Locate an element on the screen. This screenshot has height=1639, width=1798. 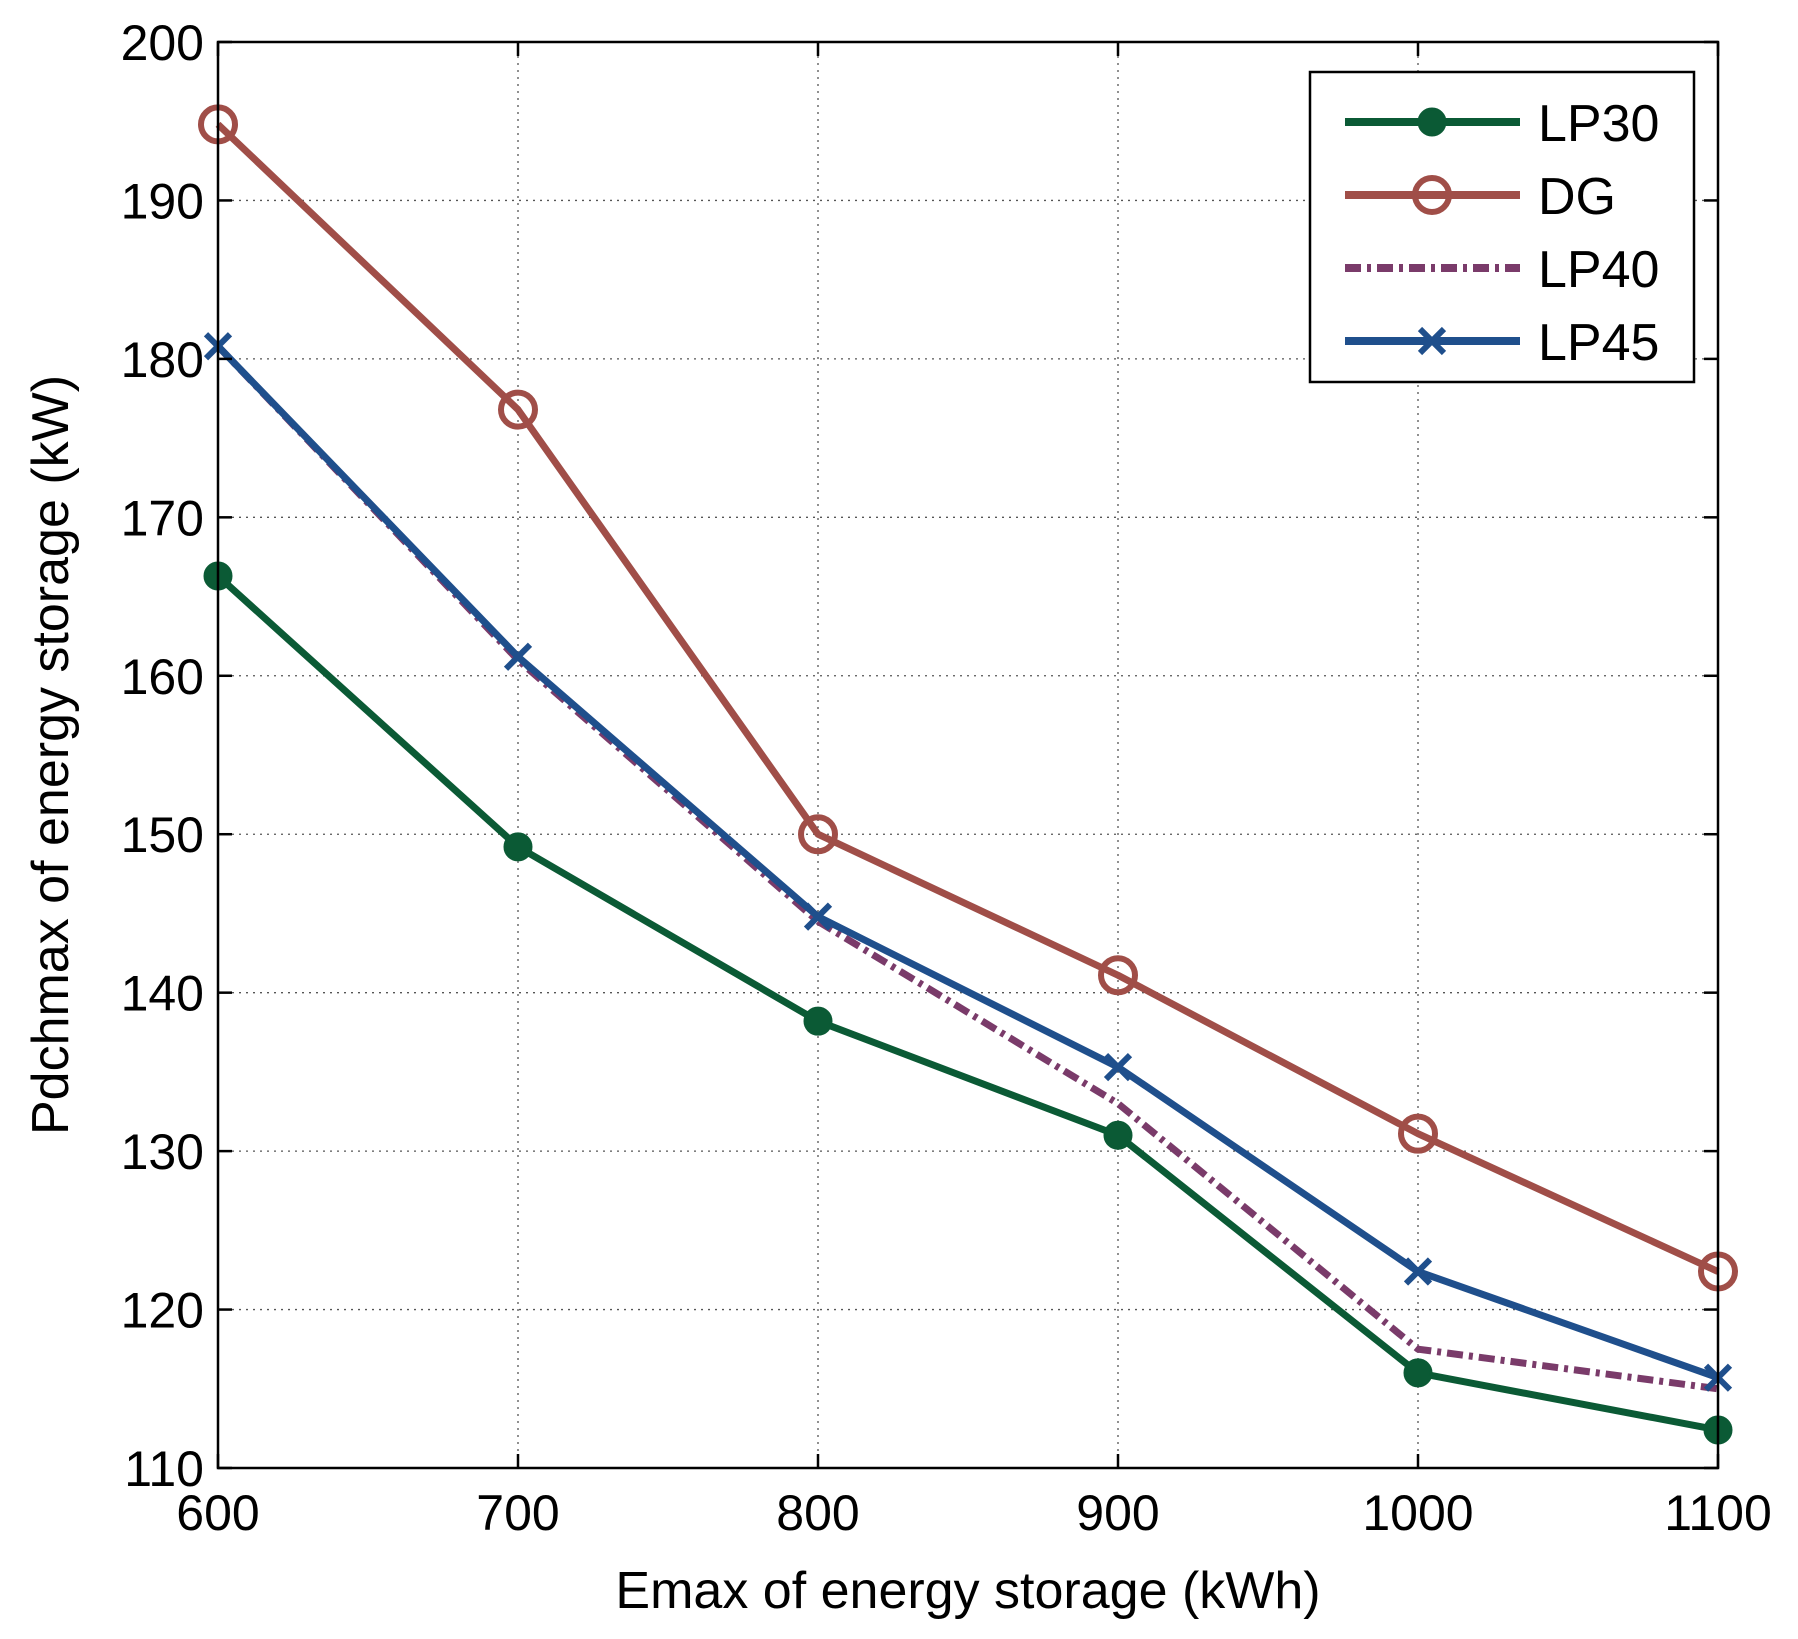
y-tick-label: 160 is located at coordinates (162, 677).